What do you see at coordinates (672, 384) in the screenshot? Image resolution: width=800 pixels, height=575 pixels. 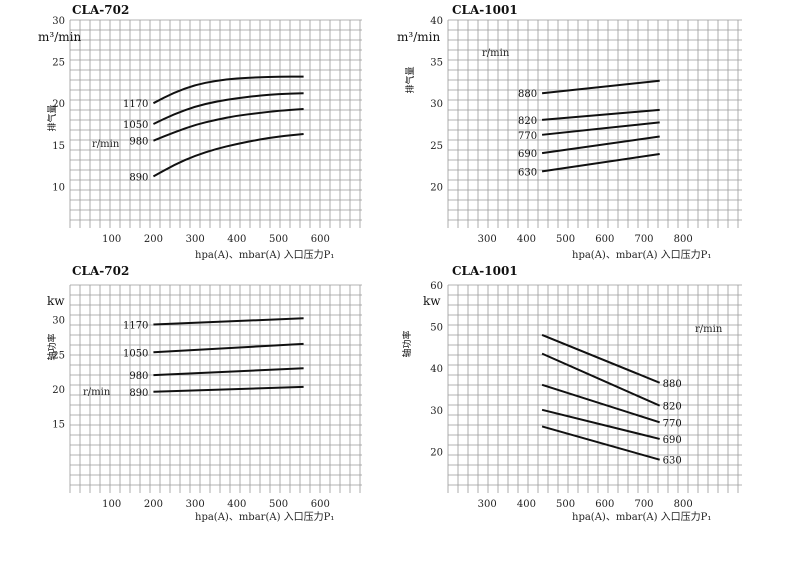 I see `series-label-880: 880` at bounding box center [672, 384].